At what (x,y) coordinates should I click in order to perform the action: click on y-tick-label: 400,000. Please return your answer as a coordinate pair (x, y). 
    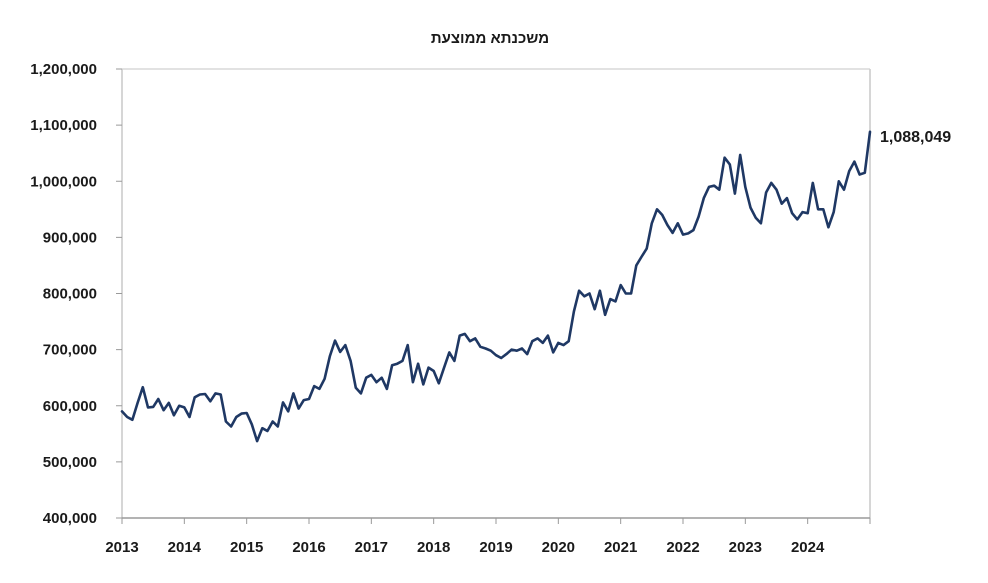
    Looking at the image, I should click on (70, 518).